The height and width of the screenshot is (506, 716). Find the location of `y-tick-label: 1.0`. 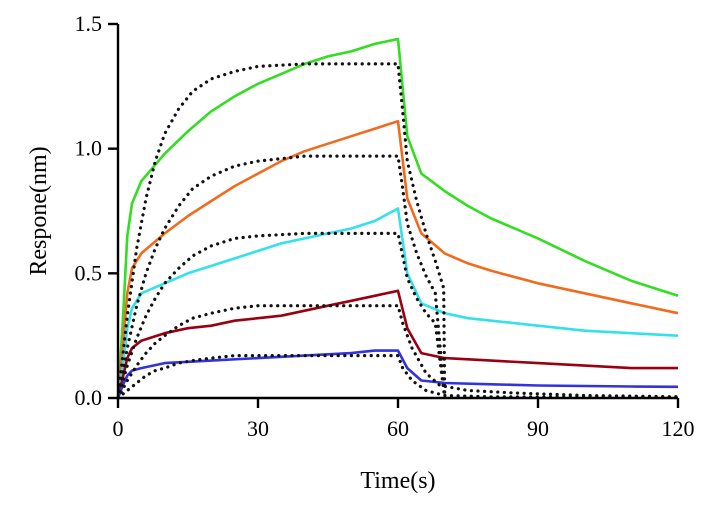

y-tick-label: 1.0 is located at coordinates (89, 148).